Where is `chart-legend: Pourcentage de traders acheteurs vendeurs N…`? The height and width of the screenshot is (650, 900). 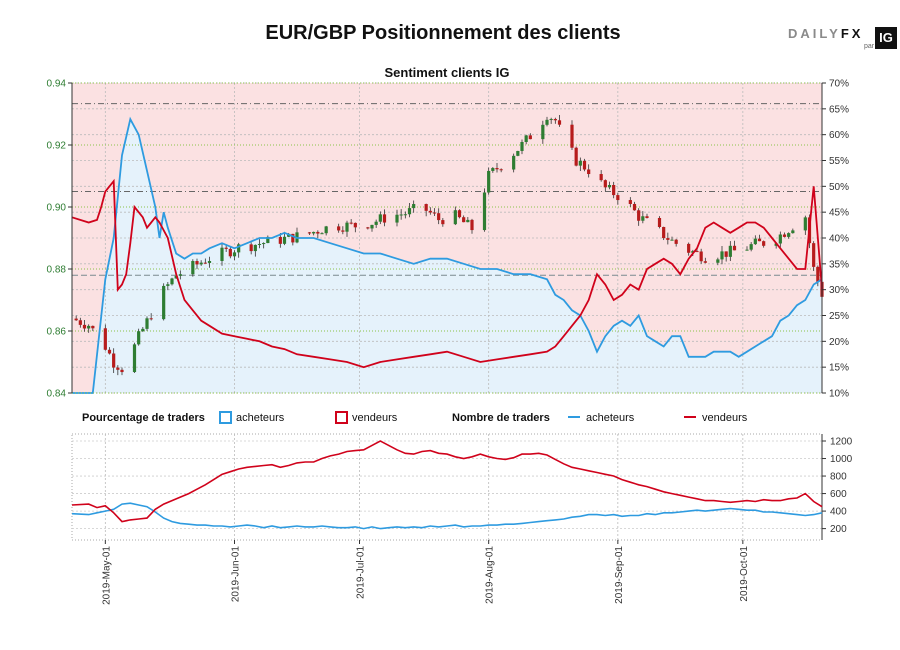 chart-legend: Pourcentage de traders acheteurs vendeurs N… is located at coordinates (415, 417).